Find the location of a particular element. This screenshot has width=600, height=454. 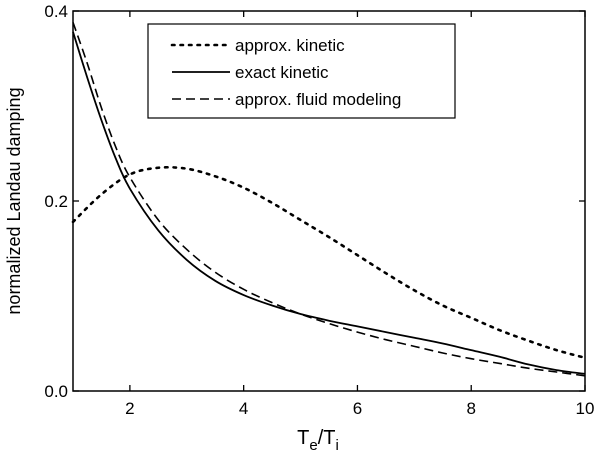

x-axis-title-sub-e: e is located at coordinates (313, 445).